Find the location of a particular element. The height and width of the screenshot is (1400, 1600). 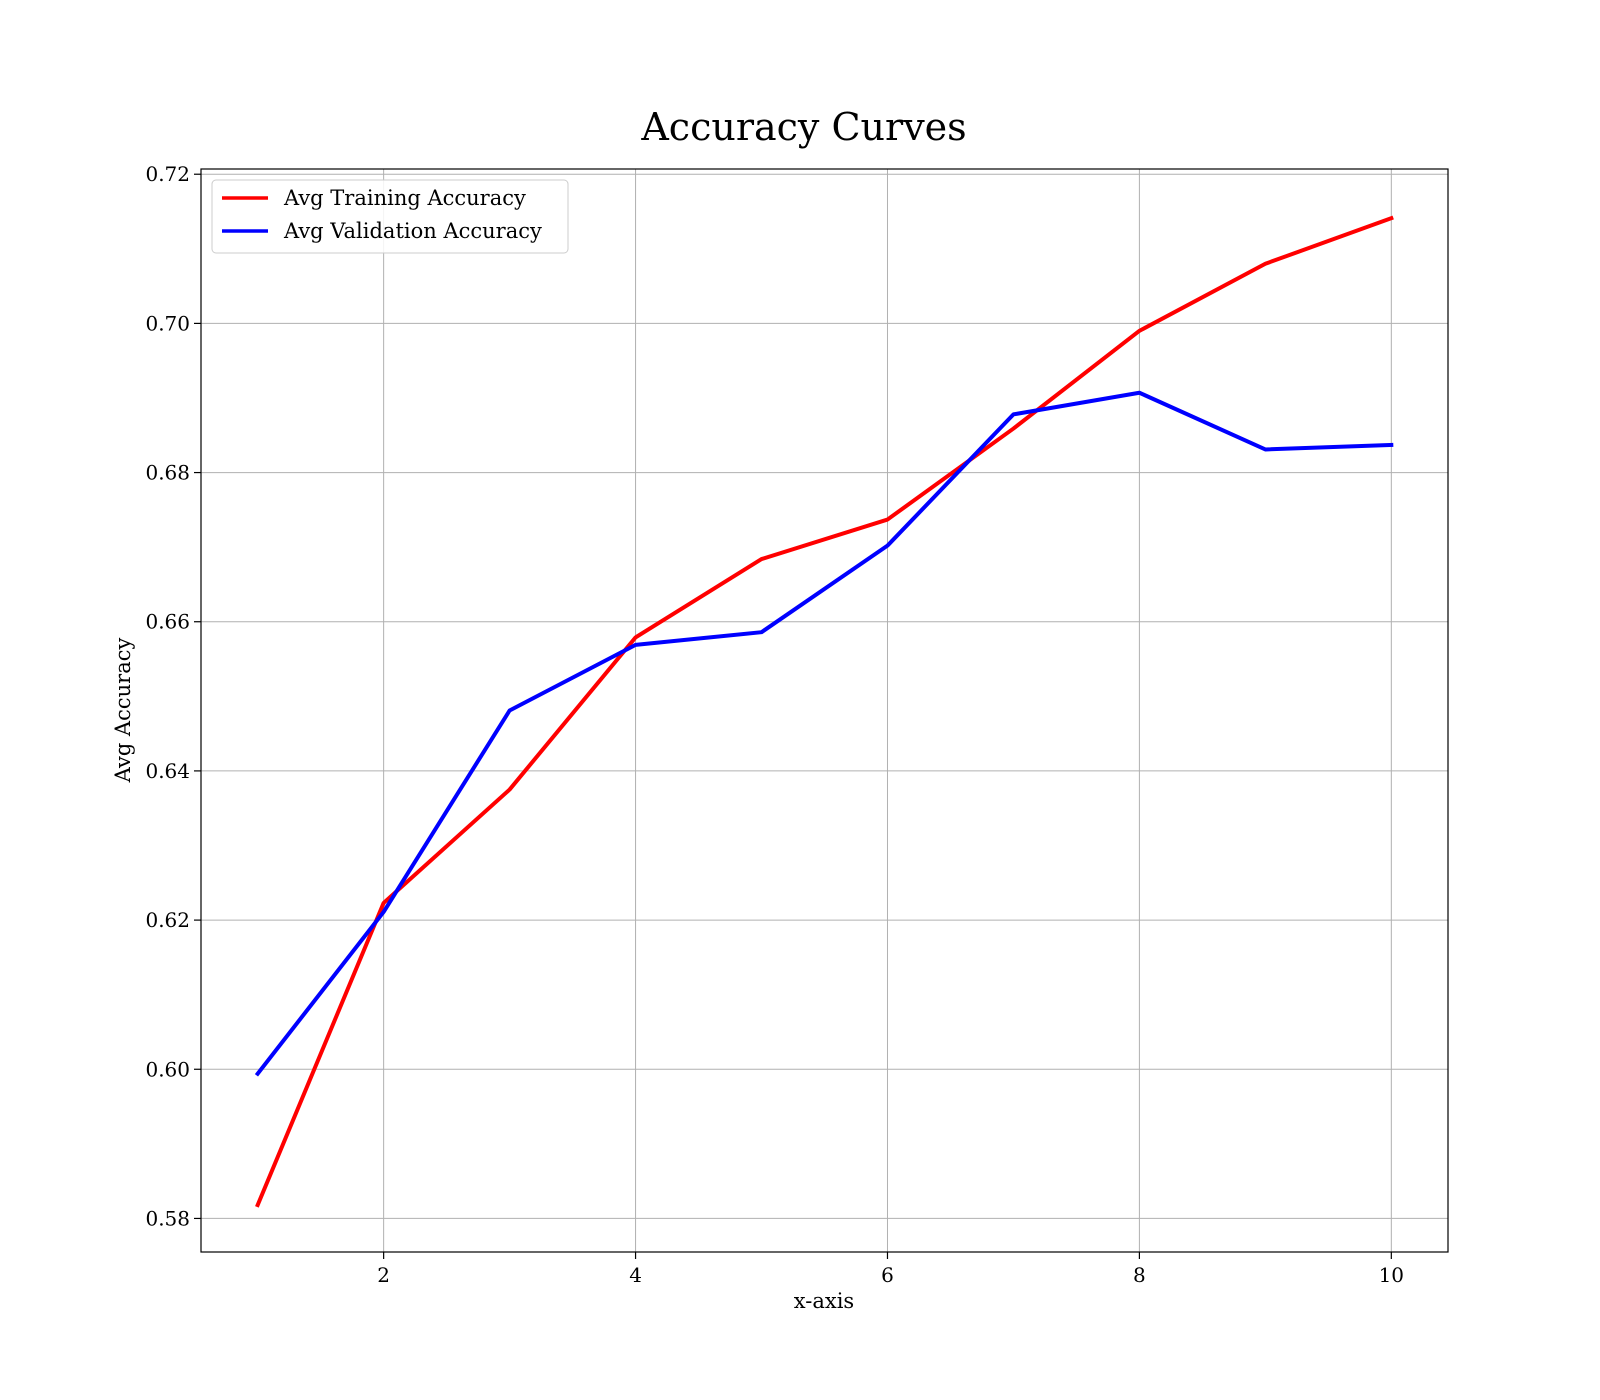

chart-title: Accuracy Curves is located at coordinates (803, 127).